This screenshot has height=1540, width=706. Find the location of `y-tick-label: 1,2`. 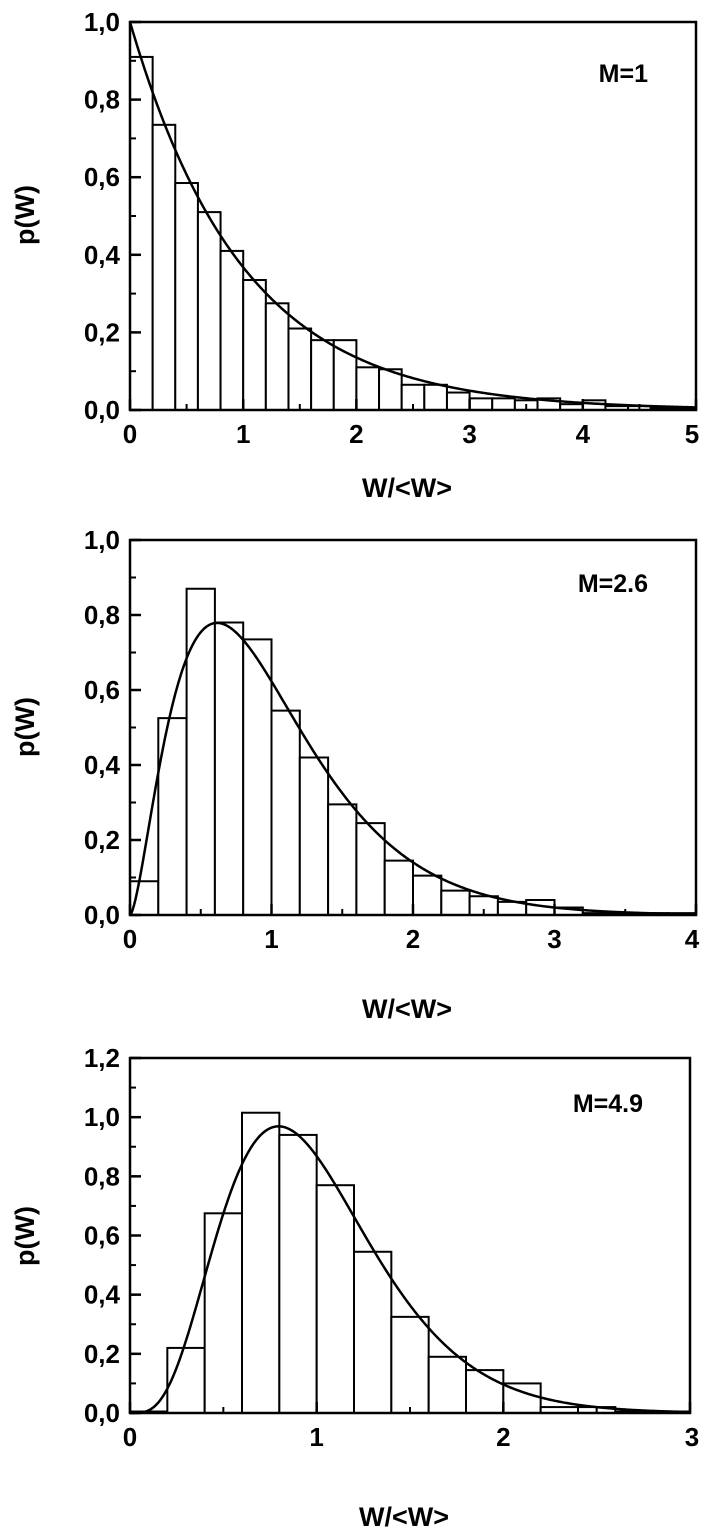

y-tick-label: 1,2 is located at coordinates (102, 1058).